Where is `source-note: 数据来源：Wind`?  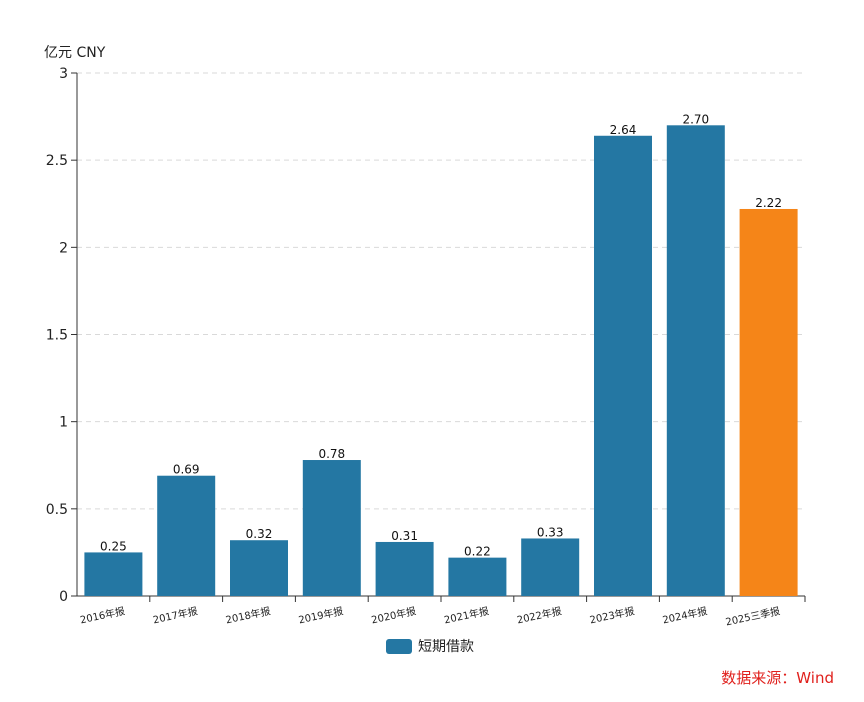 source-note: 数据来源：Wind is located at coordinates (777, 678).